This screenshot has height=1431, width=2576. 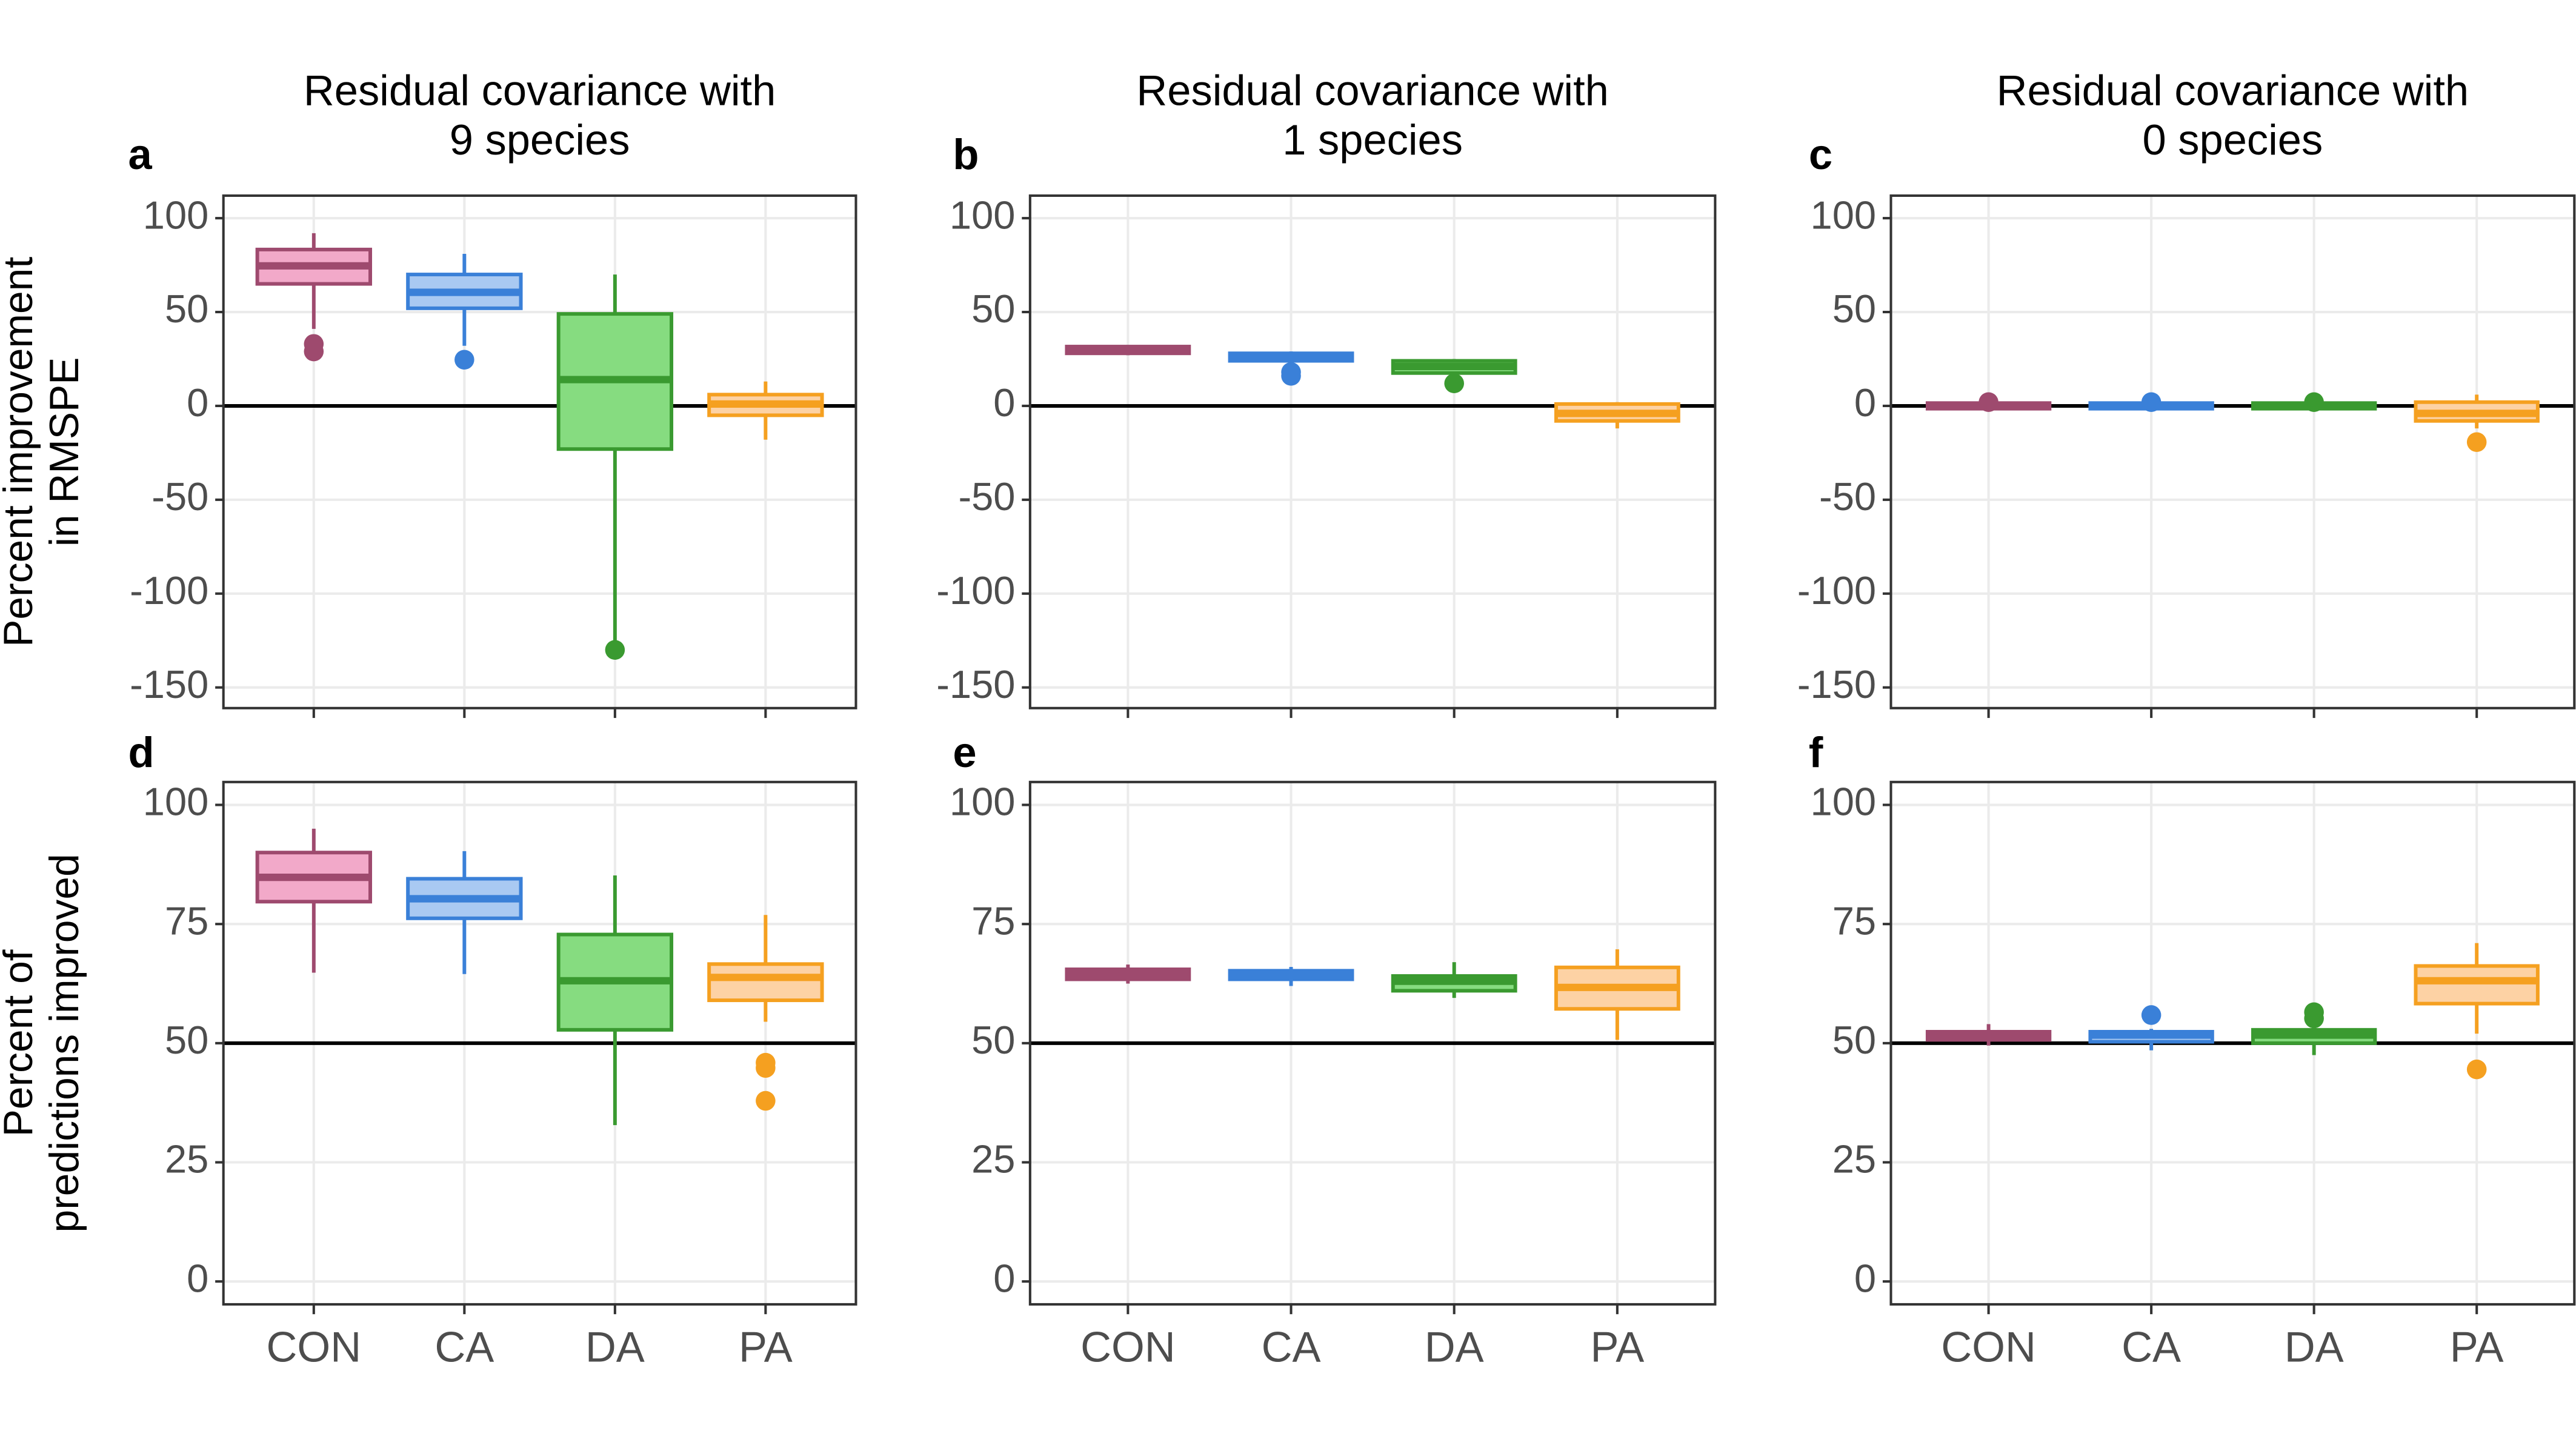 What do you see at coordinates (540, 140) in the screenshot?
I see `panel-title: 9 species` at bounding box center [540, 140].